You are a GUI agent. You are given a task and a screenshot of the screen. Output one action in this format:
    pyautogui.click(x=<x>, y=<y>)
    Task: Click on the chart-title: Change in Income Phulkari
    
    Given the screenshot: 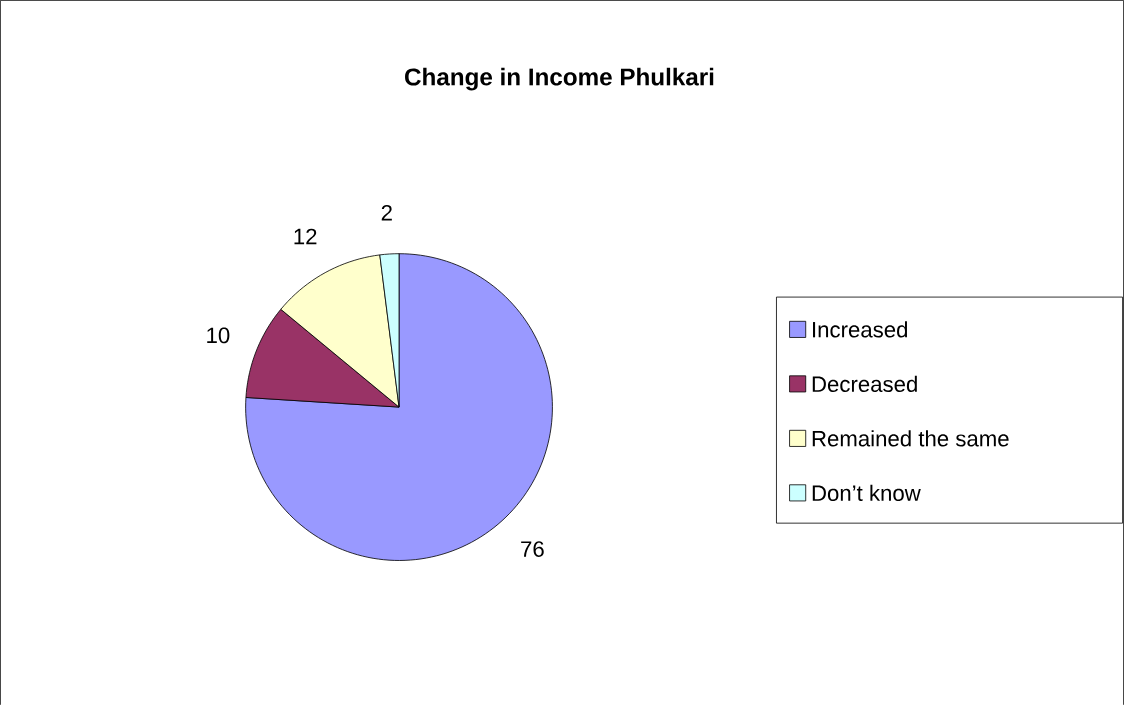 What is the action you would take?
    pyautogui.click(x=559, y=79)
    